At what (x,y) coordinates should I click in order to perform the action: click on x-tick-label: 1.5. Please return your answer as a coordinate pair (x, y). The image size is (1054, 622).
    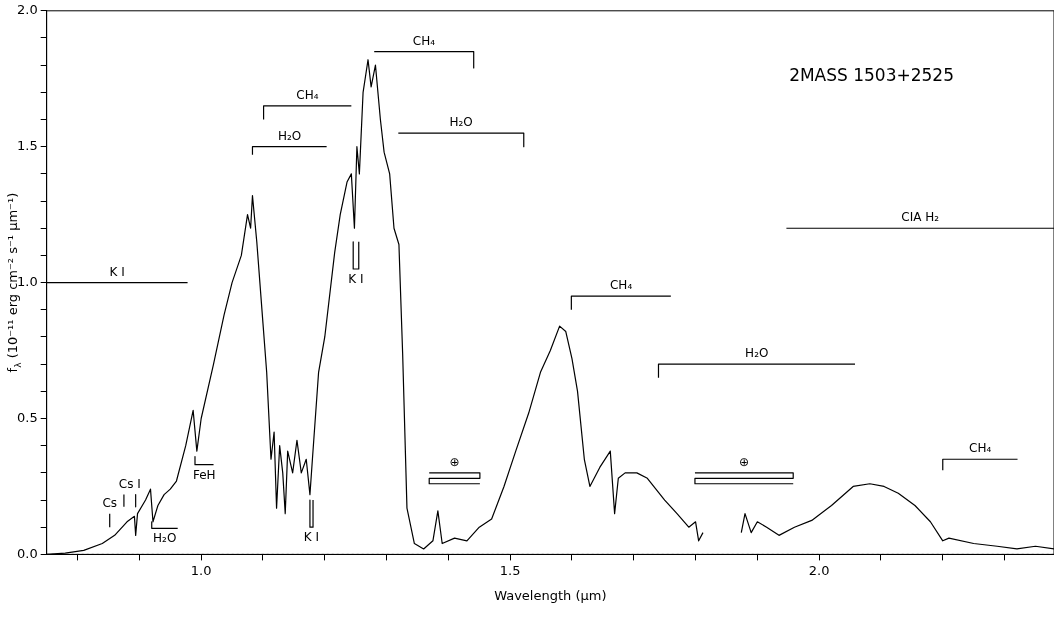
    Looking at the image, I should click on (510, 570).